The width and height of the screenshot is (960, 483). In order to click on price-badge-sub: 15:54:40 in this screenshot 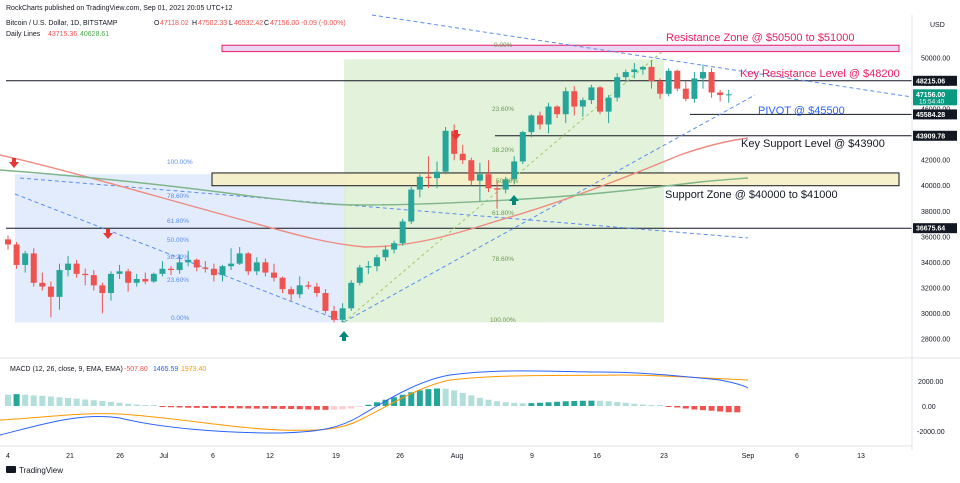, I will do `click(932, 101)`.